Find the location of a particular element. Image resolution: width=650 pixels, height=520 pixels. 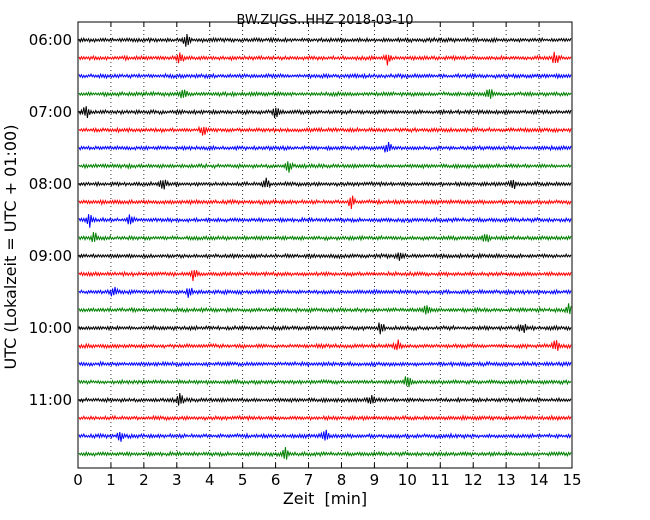

x-tick-label: 15 is located at coordinates (571, 480).